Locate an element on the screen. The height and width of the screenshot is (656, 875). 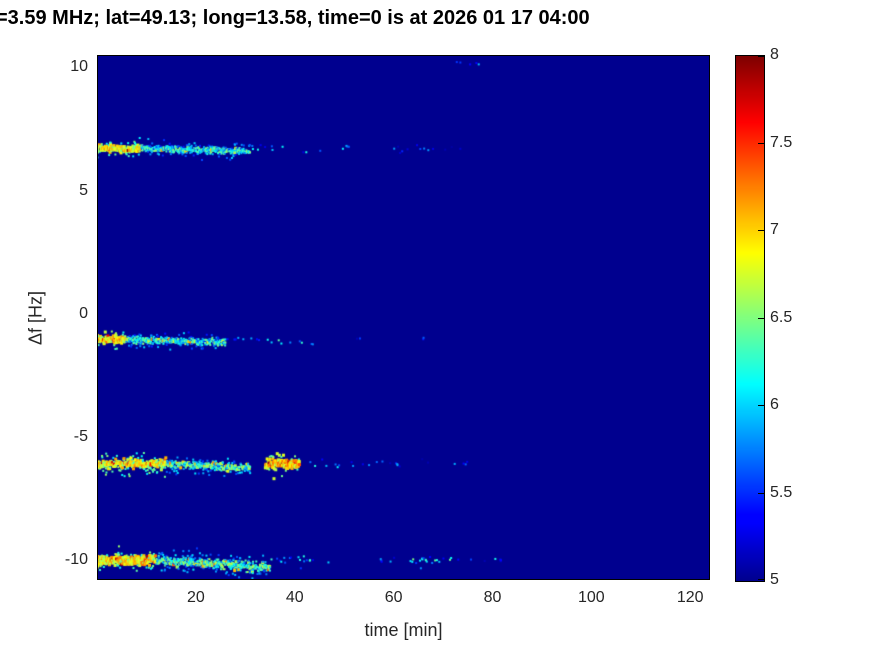
colorbar-tick-label: 5.5 is located at coordinates (781, 492).